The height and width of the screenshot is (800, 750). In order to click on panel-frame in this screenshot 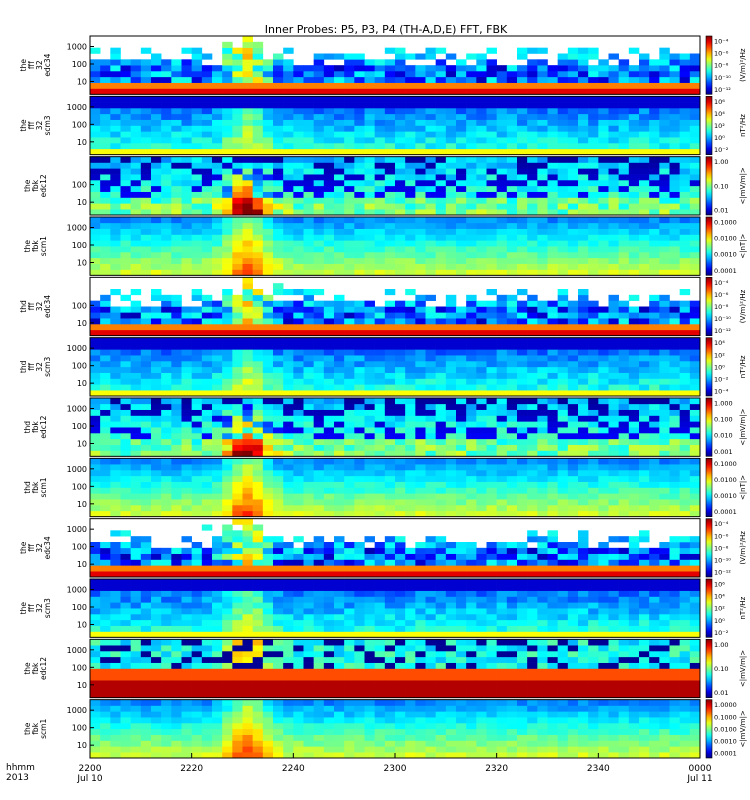, I will do `click(395, 367)`.